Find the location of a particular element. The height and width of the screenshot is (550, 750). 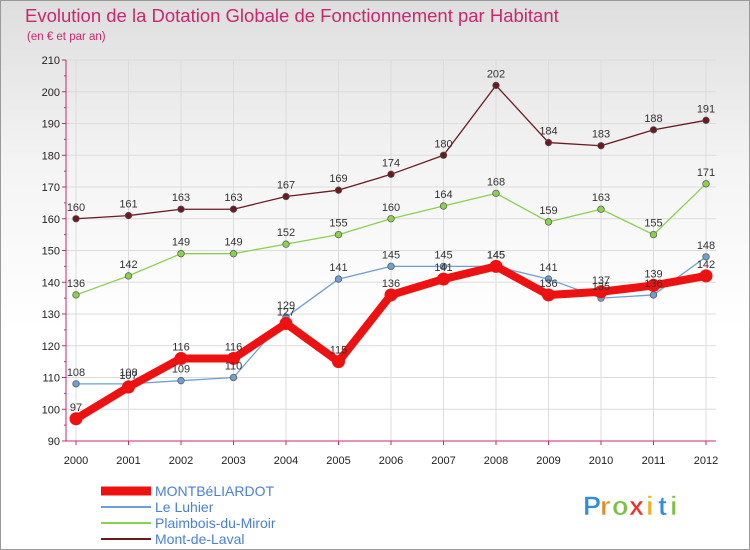

x-tick-label: 2012 is located at coordinates (706, 461).